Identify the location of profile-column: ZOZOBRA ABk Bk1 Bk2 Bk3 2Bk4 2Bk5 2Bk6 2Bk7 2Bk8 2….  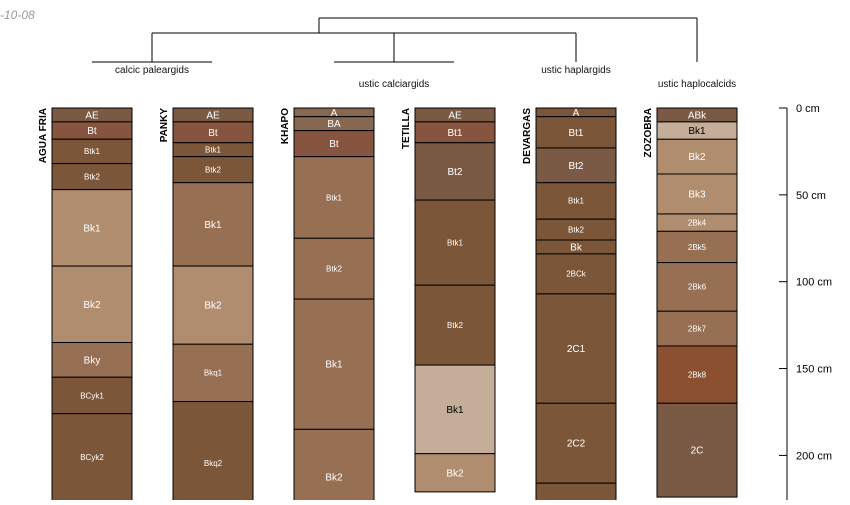
(690, 302).